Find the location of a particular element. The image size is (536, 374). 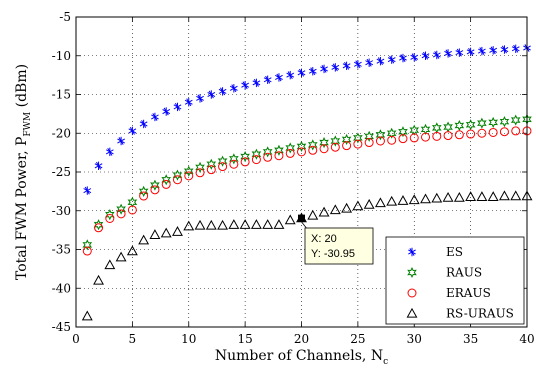

x-tick-label: 30 is located at coordinates (414, 339).